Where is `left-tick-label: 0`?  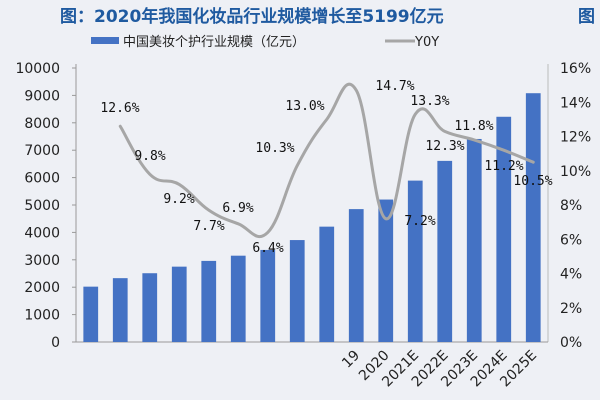
left-tick-label: 0 is located at coordinates (55, 343).